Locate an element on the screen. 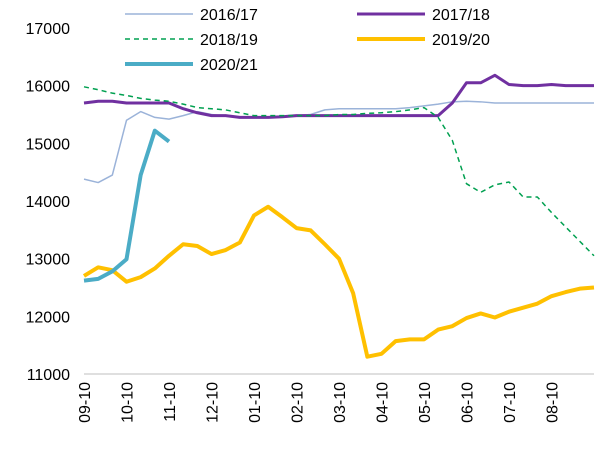  x-tick-label: 10-10 is located at coordinates (128, 402).